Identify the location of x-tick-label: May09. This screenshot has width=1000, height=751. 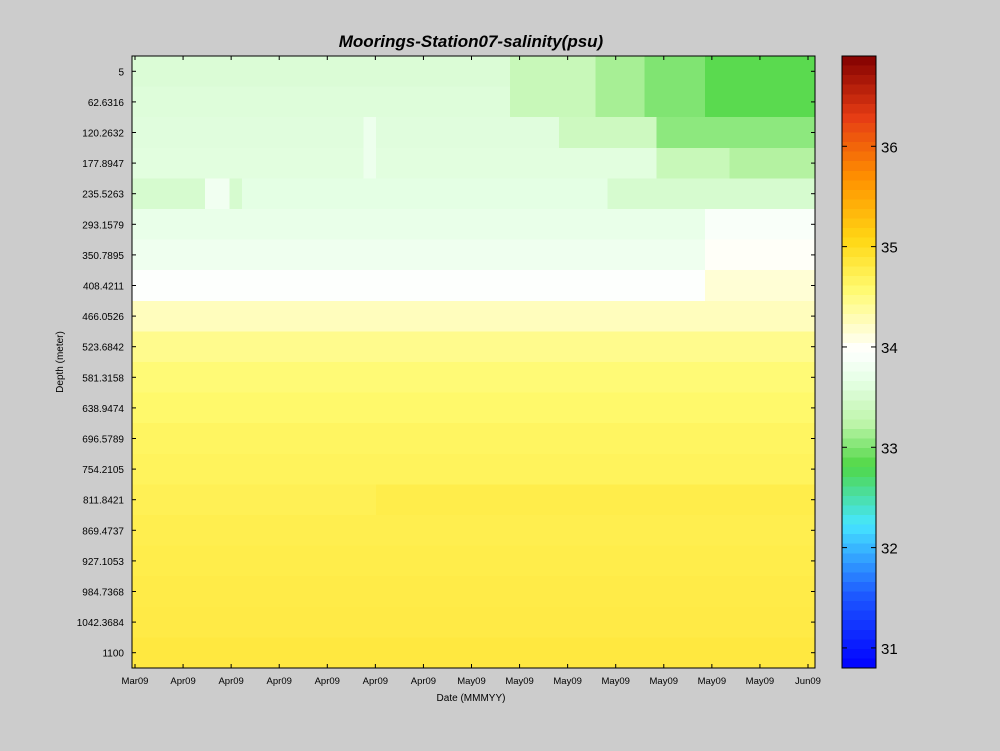
(664, 681).